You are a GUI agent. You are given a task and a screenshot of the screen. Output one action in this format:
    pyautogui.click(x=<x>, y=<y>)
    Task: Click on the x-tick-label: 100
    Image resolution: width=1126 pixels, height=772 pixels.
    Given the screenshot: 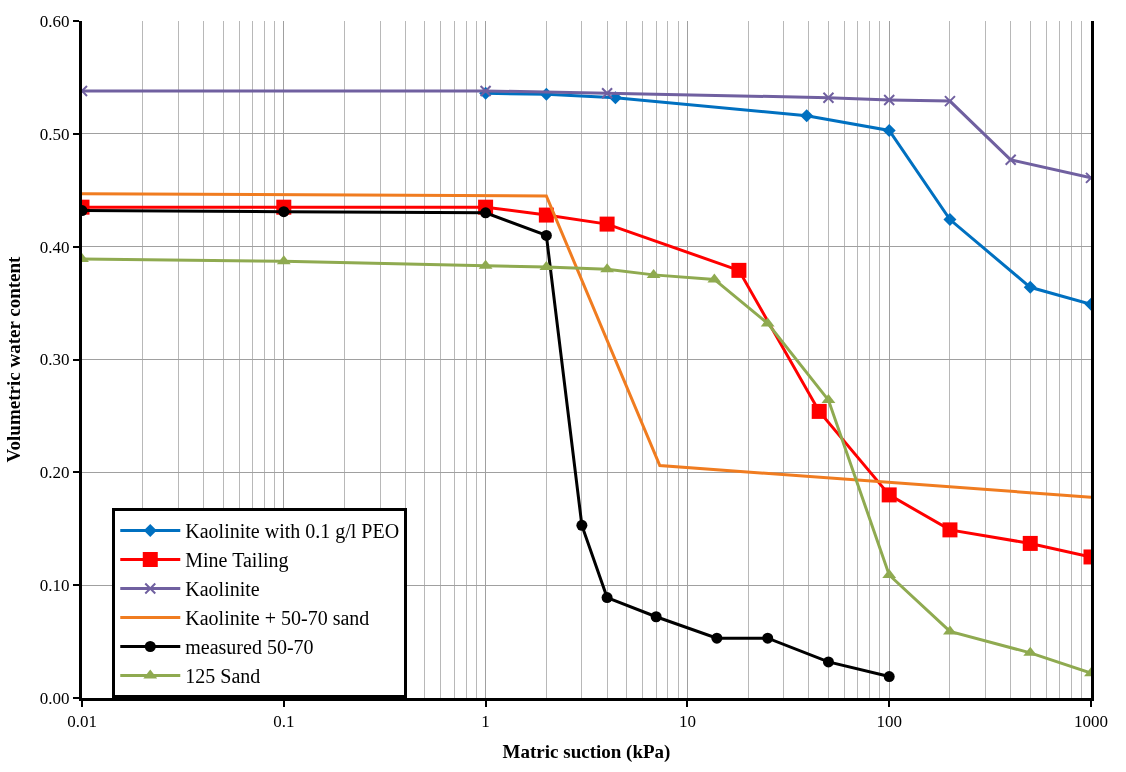 What is the action you would take?
    pyautogui.click(x=889, y=722)
    